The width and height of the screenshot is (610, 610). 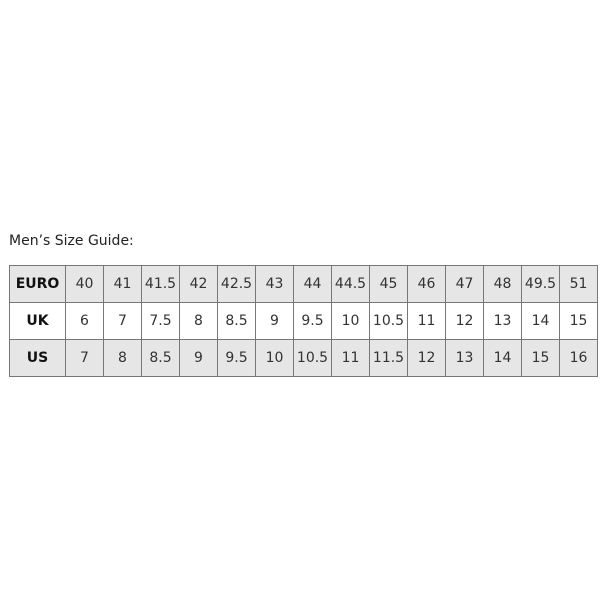 What do you see at coordinates (236, 284) in the screenshot?
I see `size-cell: 42.5` at bounding box center [236, 284].